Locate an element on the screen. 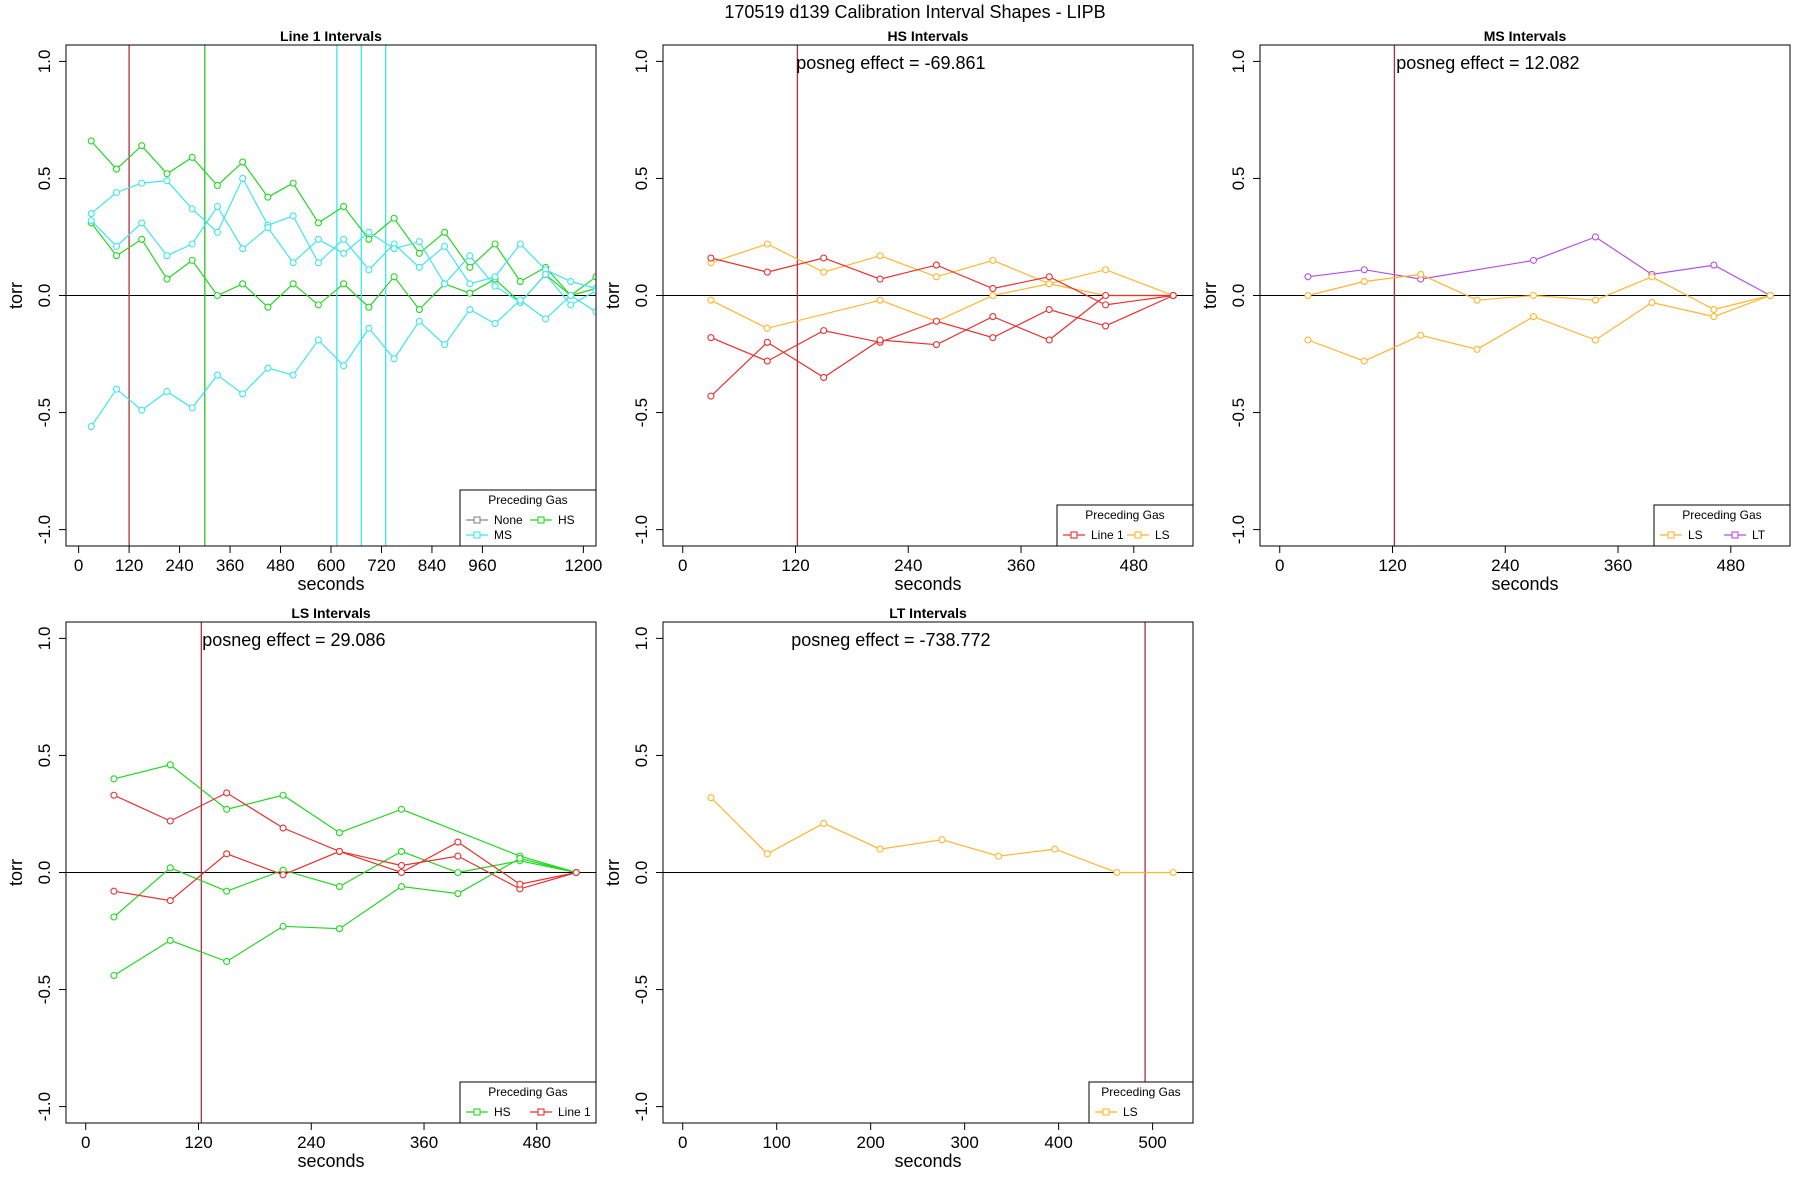  posneg-annotation: posneg effect = 29.086 is located at coordinates (293, 640).